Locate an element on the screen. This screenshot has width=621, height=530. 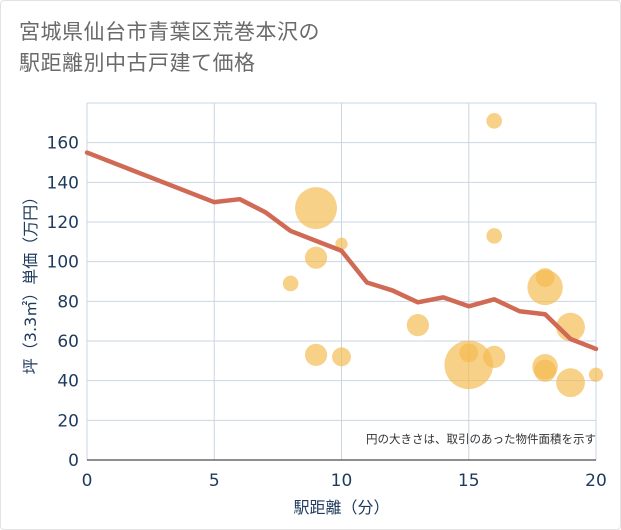
y-tick-label: 40 is located at coordinates (68, 382).